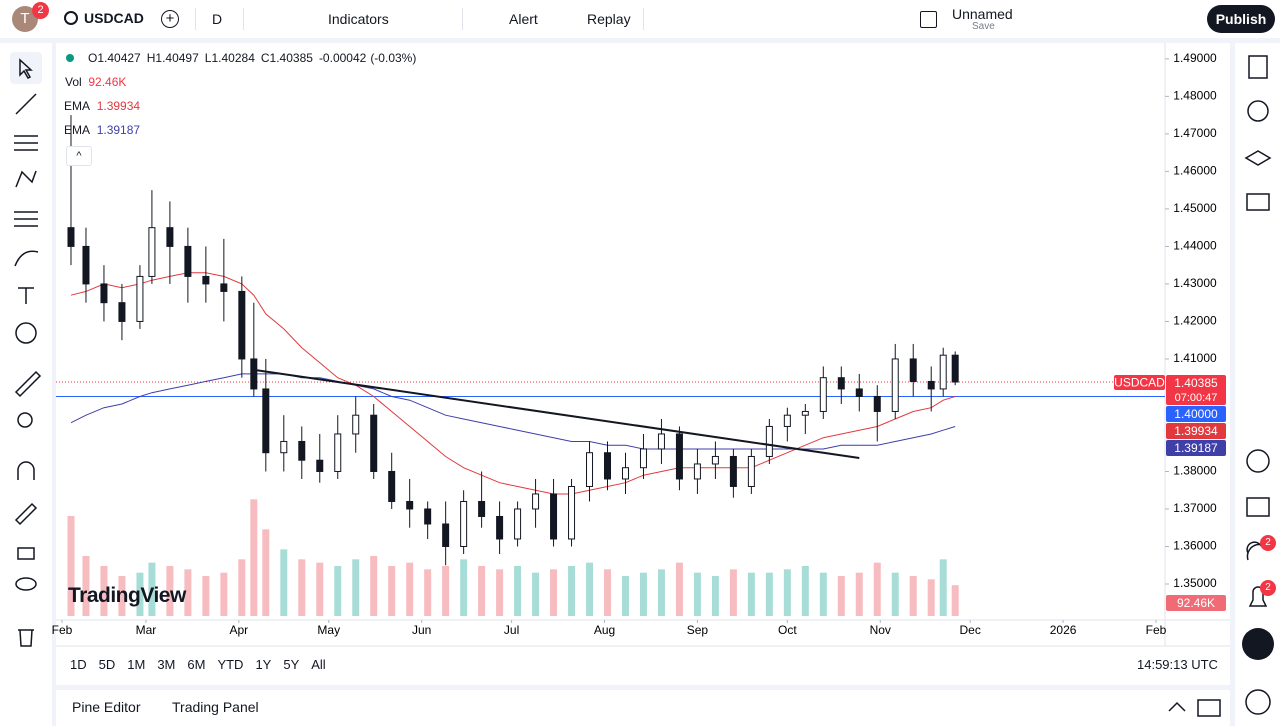 The image size is (1280, 726). What do you see at coordinates (114, 18) in the screenshot?
I see `symbol-search: USDCAD` at bounding box center [114, 18].